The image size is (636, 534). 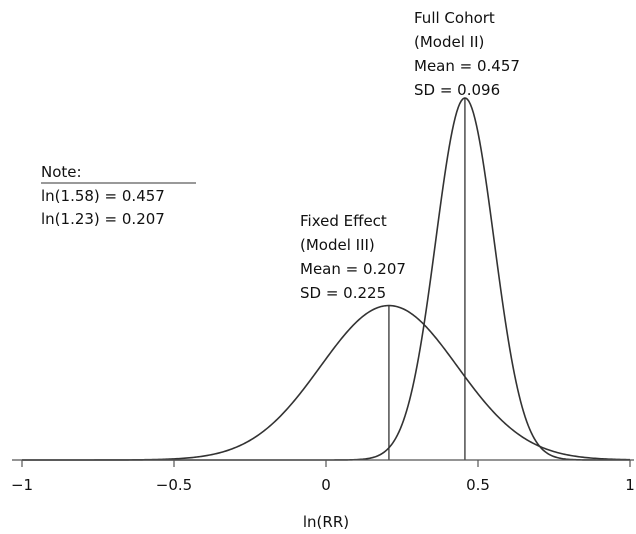 I want to click on annotation-line: SD = 0.225, so click(x=343, y=293).